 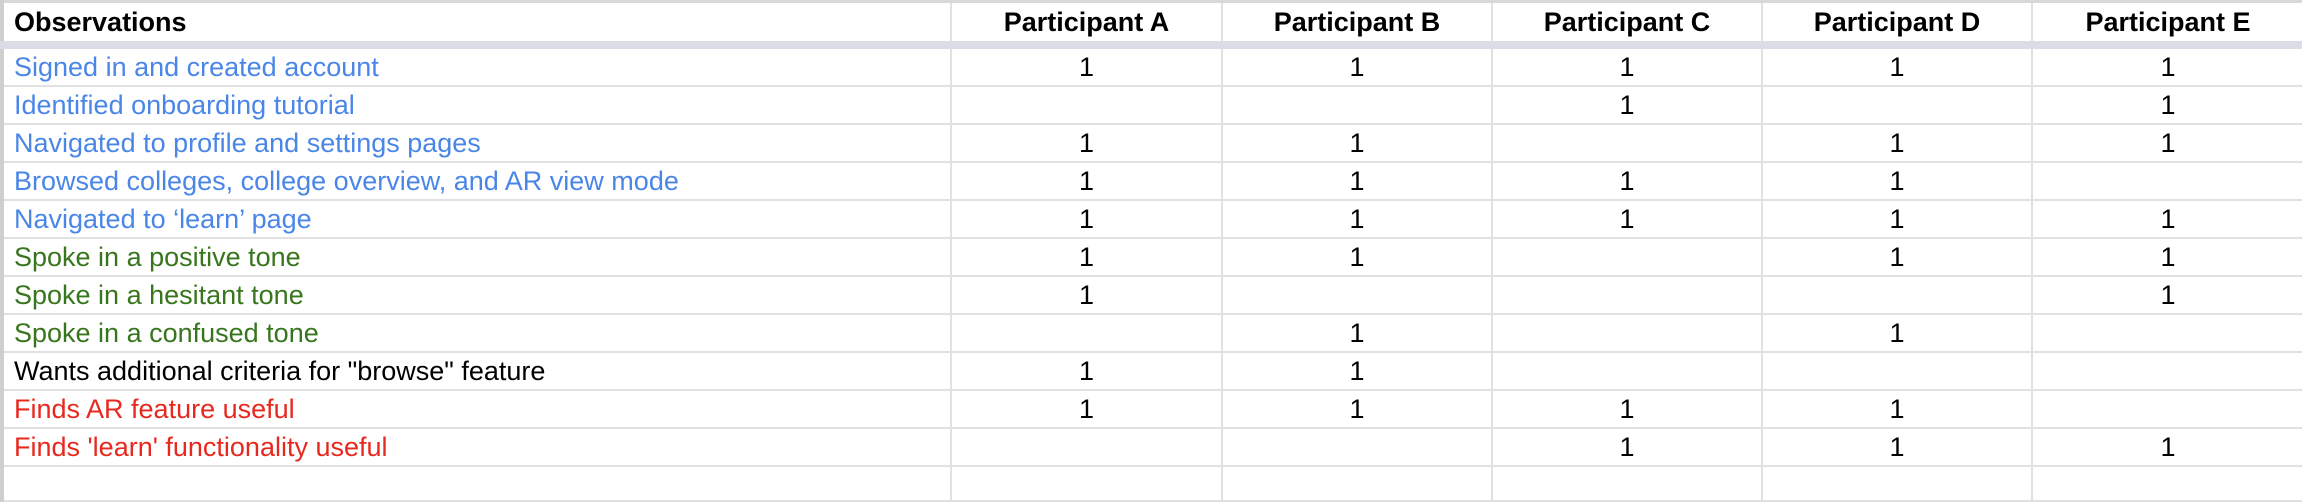 What do you see at coordinates (1357, 24) in the screenshot?
I see `header-participant-b: Participant B` at bounding box center [1357, 24].